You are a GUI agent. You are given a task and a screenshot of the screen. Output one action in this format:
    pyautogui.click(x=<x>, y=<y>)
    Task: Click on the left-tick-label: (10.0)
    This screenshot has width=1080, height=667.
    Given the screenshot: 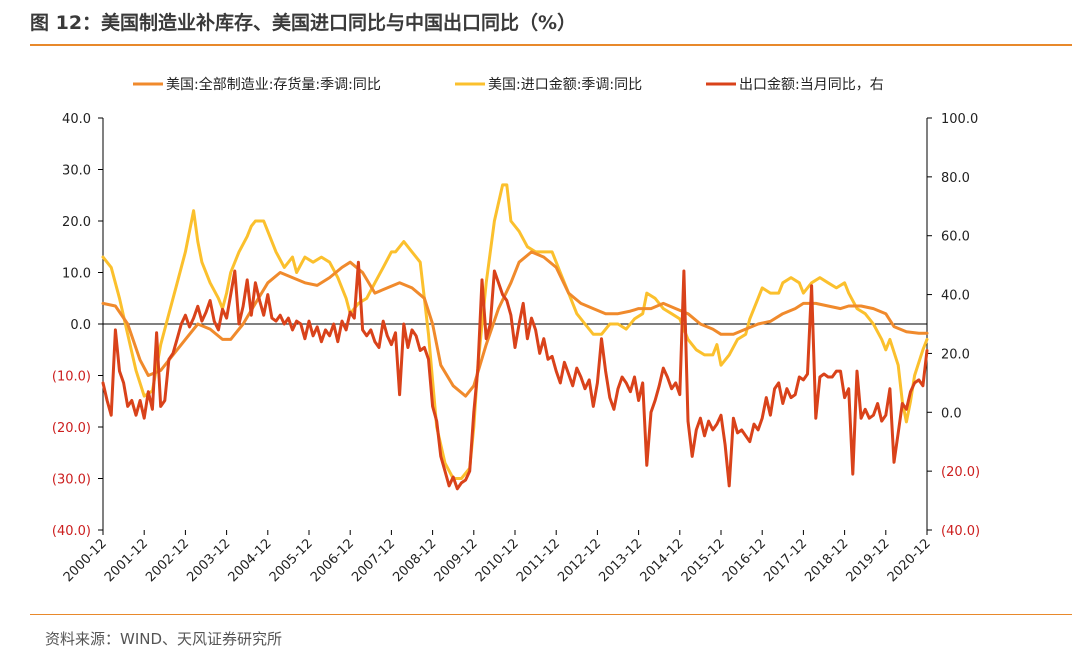 What is the action you would take?
    pyautogui.click(x=71, y=377)
    